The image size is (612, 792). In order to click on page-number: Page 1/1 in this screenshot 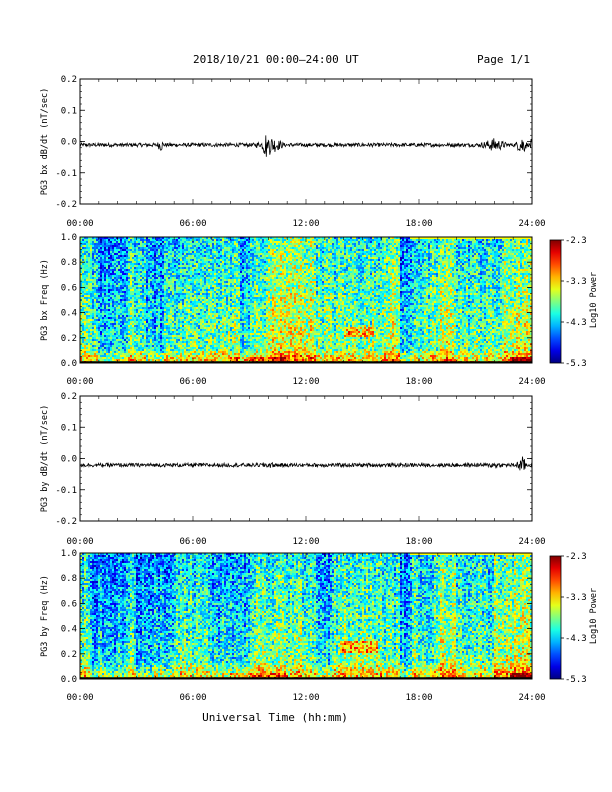, I will do `click(503, 59)`.